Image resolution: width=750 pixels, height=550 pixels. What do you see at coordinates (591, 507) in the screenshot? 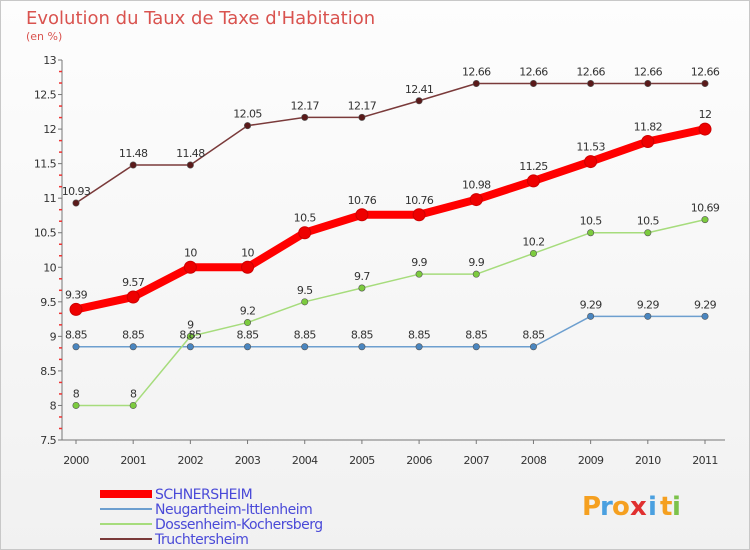
I see `logo-letter: P` at bounding box center [591, 507].